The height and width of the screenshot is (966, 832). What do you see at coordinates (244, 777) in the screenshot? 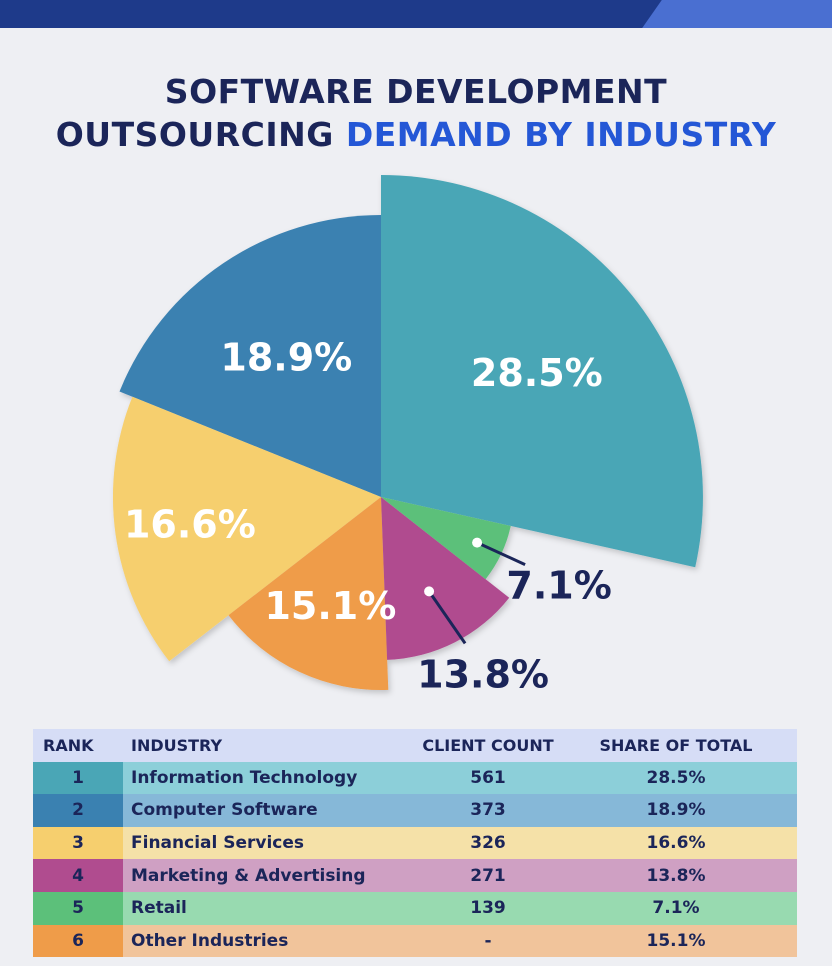
I see `industry-cell: Information Technology` at bounding box center [244, 777].